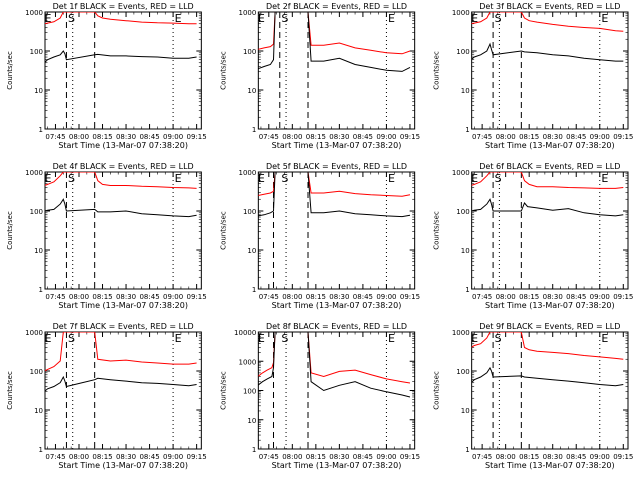  What do you see at coordinates (549, 6) in the screenshot?
I see `panel-title: Det 3f BLACK = Events, RED = LLD` at bounding box center [549, 6].